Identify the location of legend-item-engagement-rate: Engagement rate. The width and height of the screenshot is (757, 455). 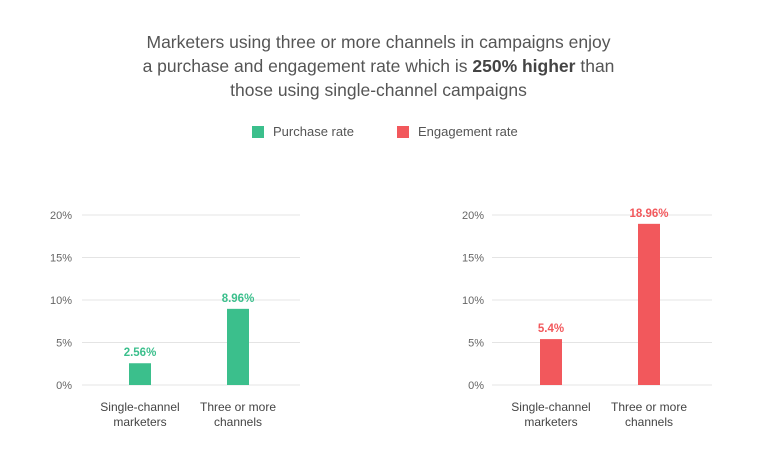
(457, 131).